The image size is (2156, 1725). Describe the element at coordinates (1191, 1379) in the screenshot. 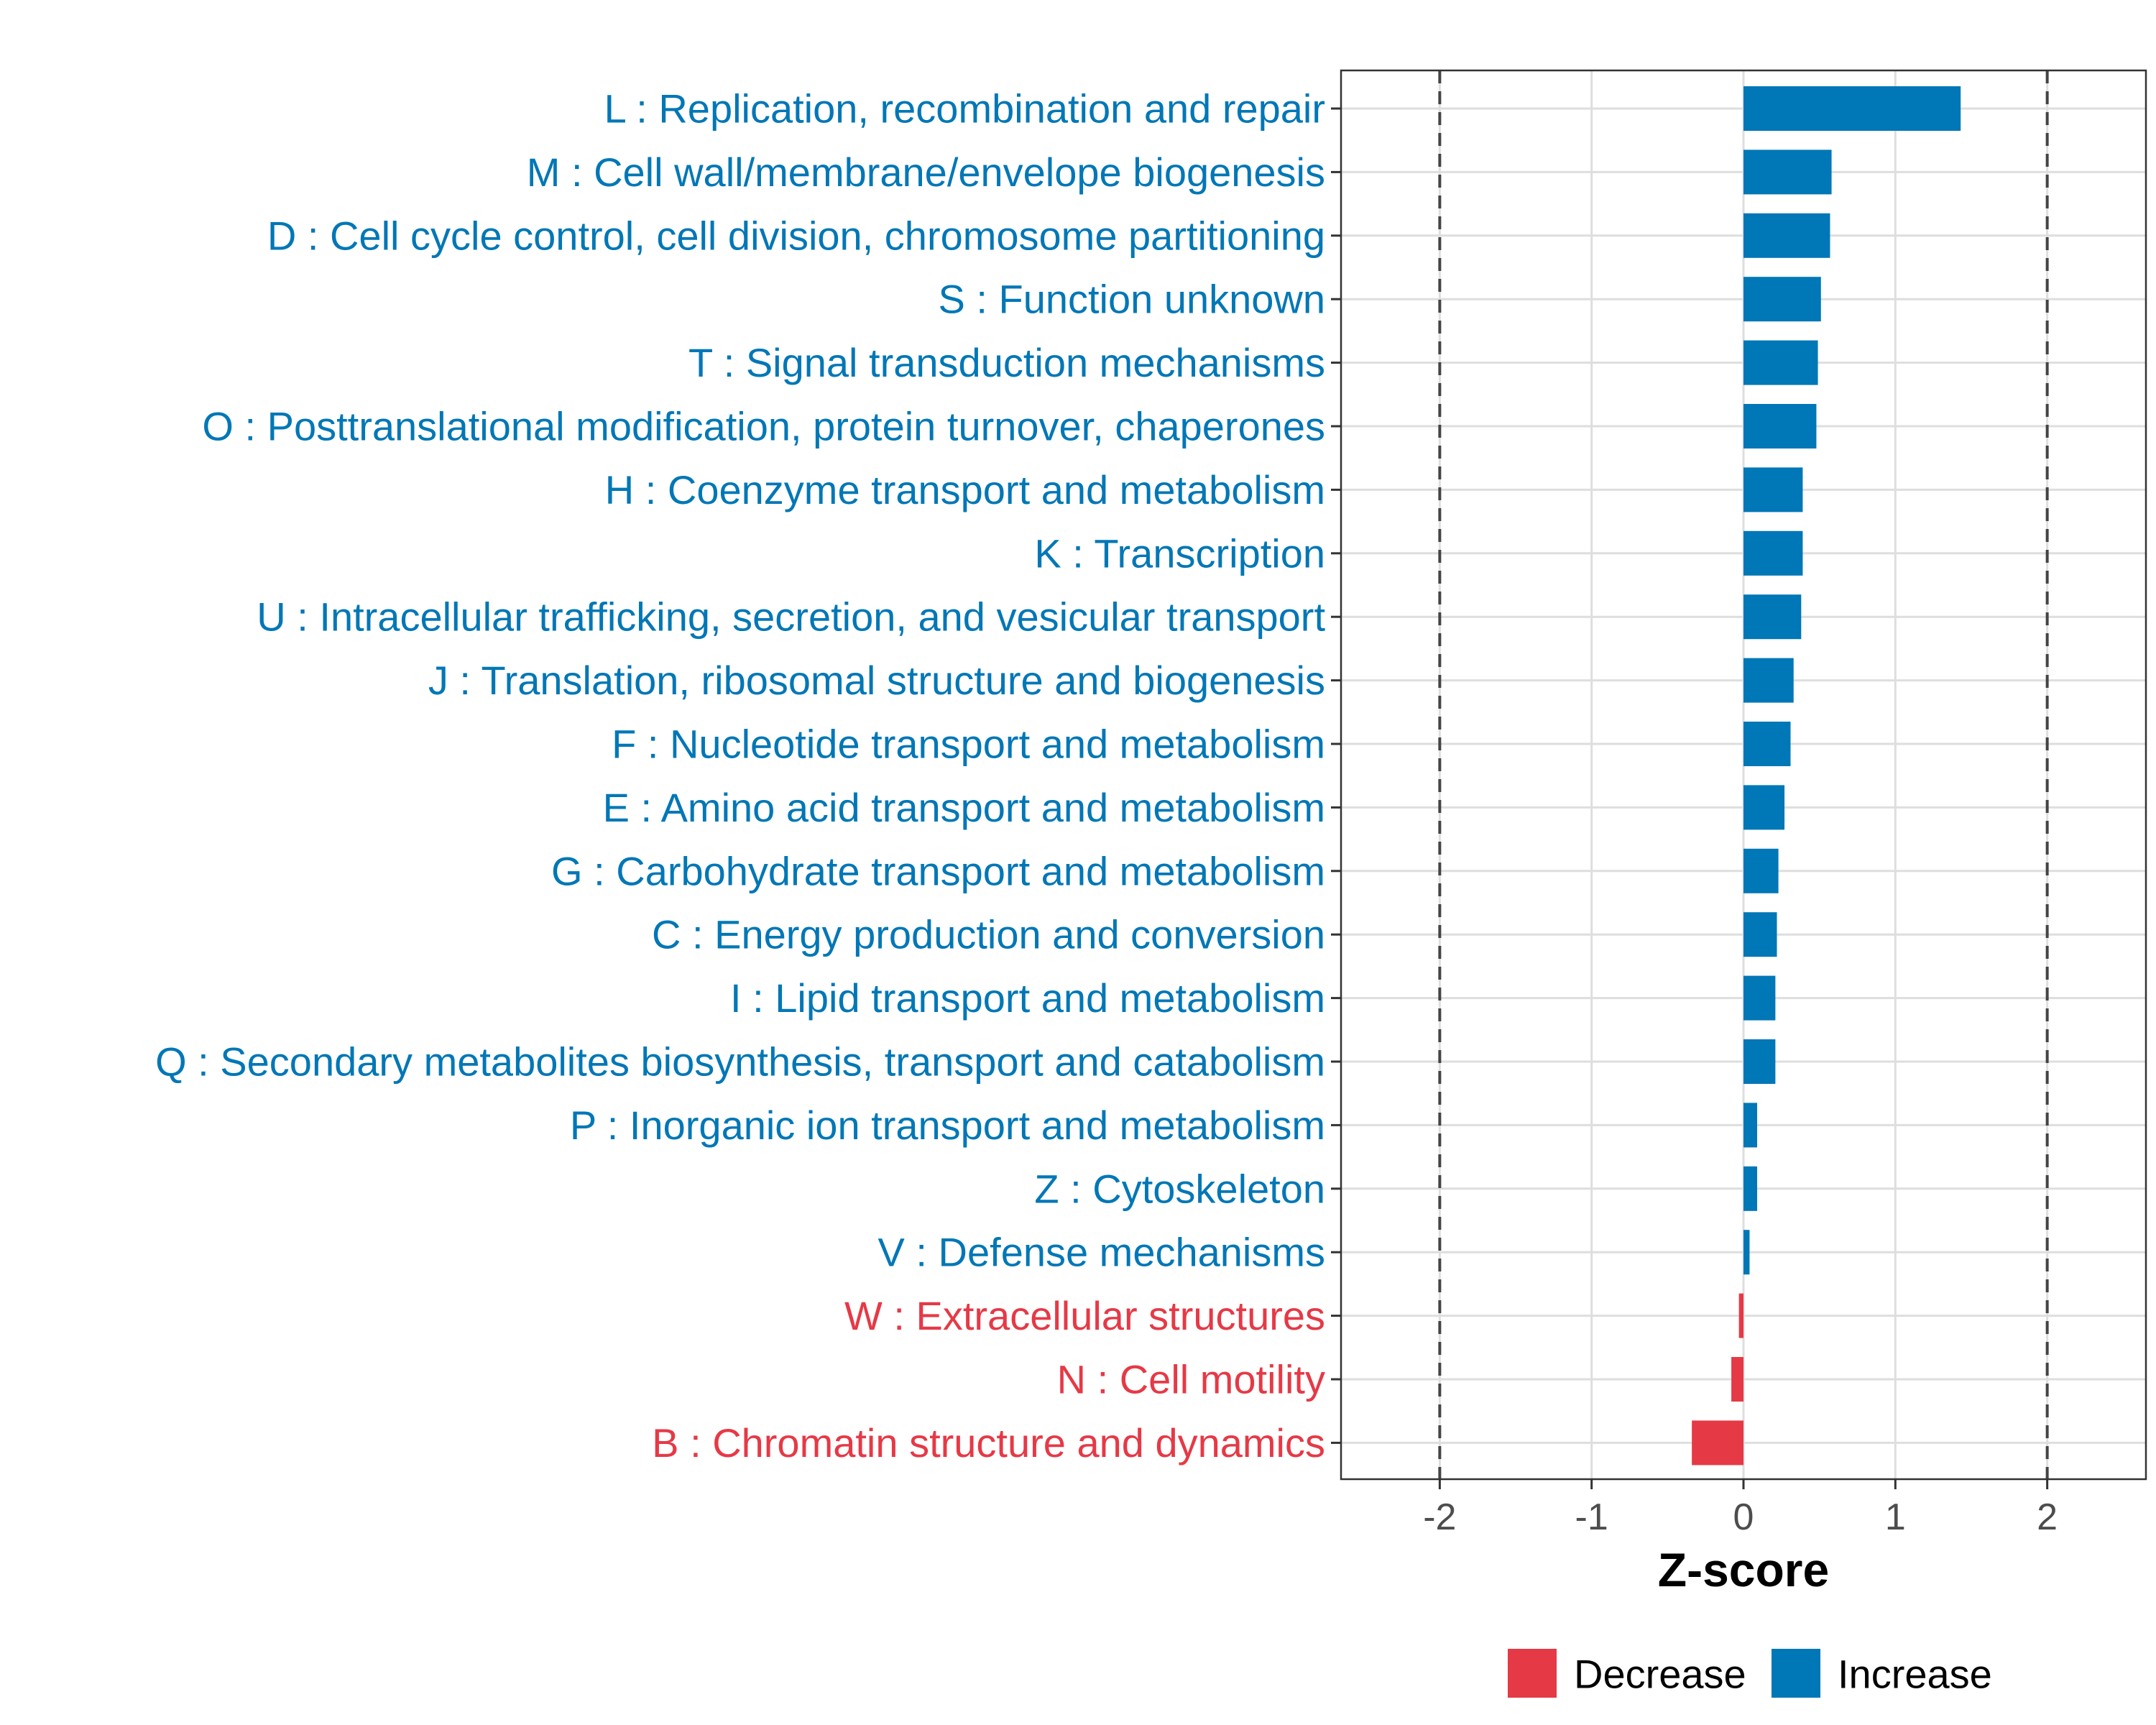

I see `category-label: N : Cell motility` at that location.